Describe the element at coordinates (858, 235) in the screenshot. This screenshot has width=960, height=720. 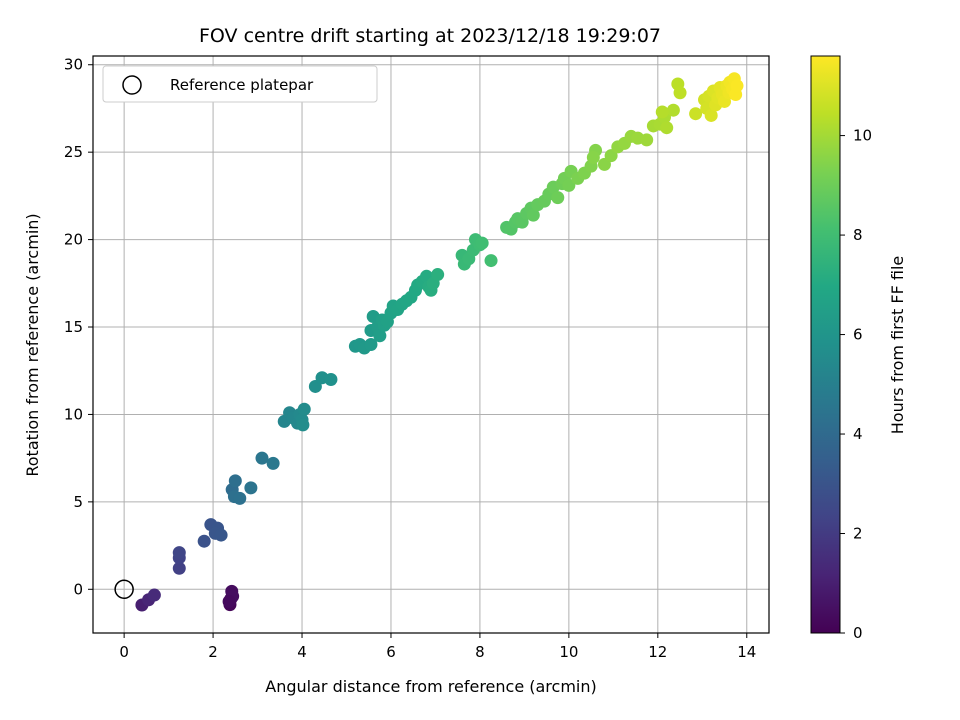
I see `colorbar-tick-label: 8` at that location.